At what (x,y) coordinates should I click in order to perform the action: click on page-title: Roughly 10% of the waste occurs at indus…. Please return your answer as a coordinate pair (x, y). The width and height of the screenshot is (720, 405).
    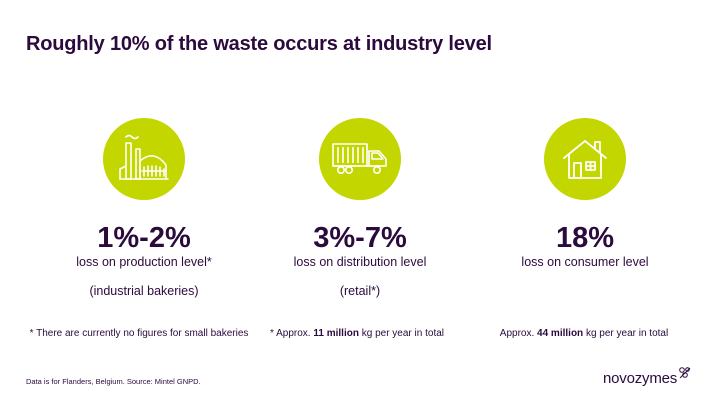
    Looking at the image, I should click on (259, 44).